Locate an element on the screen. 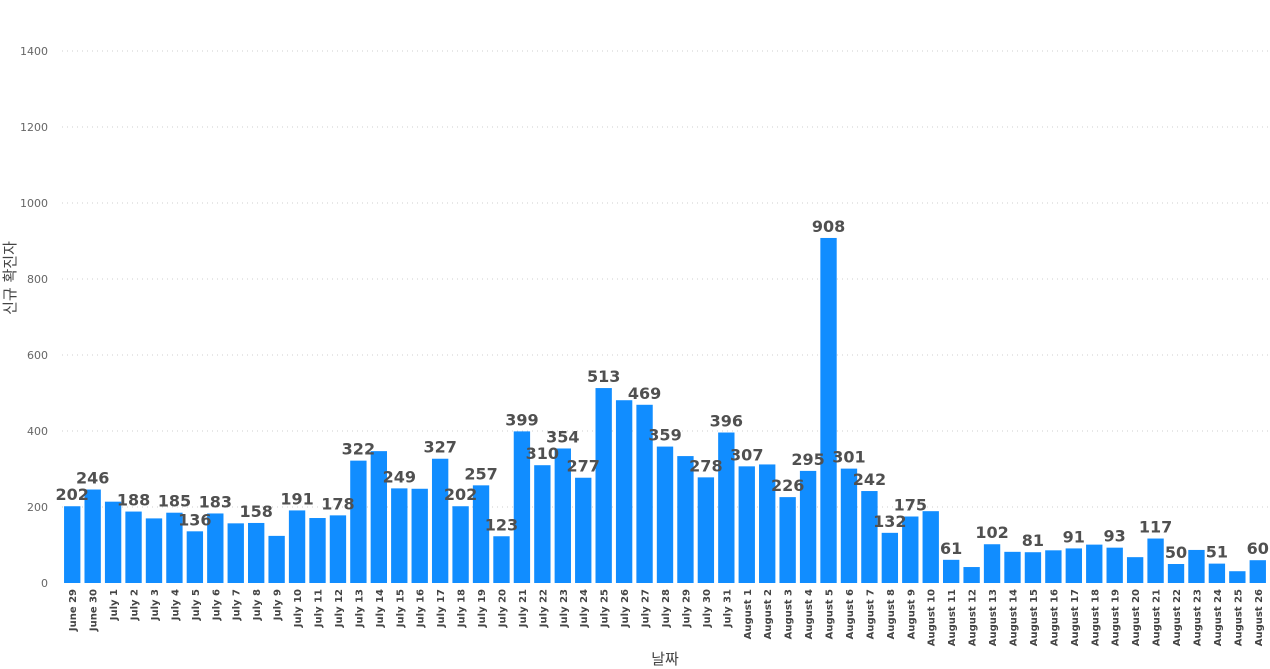 This screenshot has height=669, width=1270. data-label: 310 is located at coordinates (542, 453).